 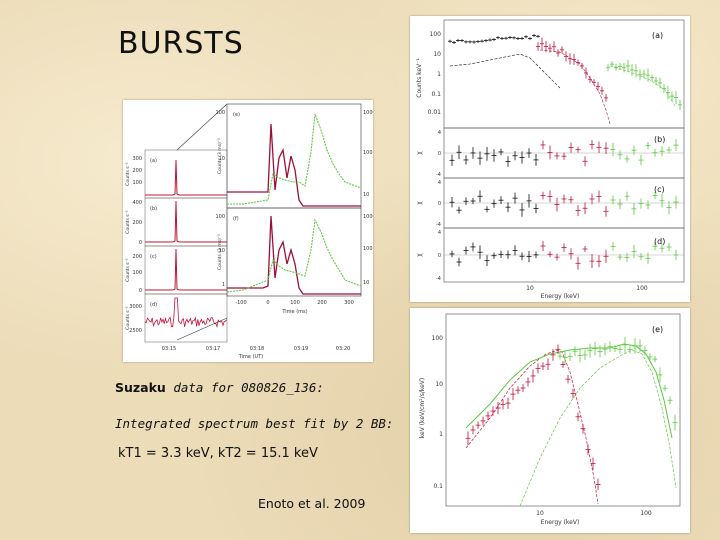 What do you see at coordinates (438, 486) in the screenshot?
I see `nufnu-ytick-3: 0.1` at bounding box center [438, 486].